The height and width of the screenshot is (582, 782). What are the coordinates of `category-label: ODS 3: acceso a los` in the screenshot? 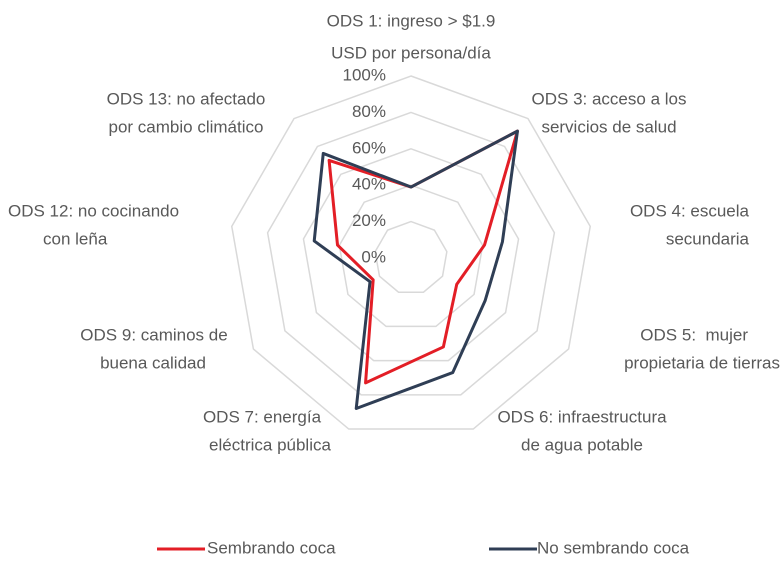 It's located at (609, 98).